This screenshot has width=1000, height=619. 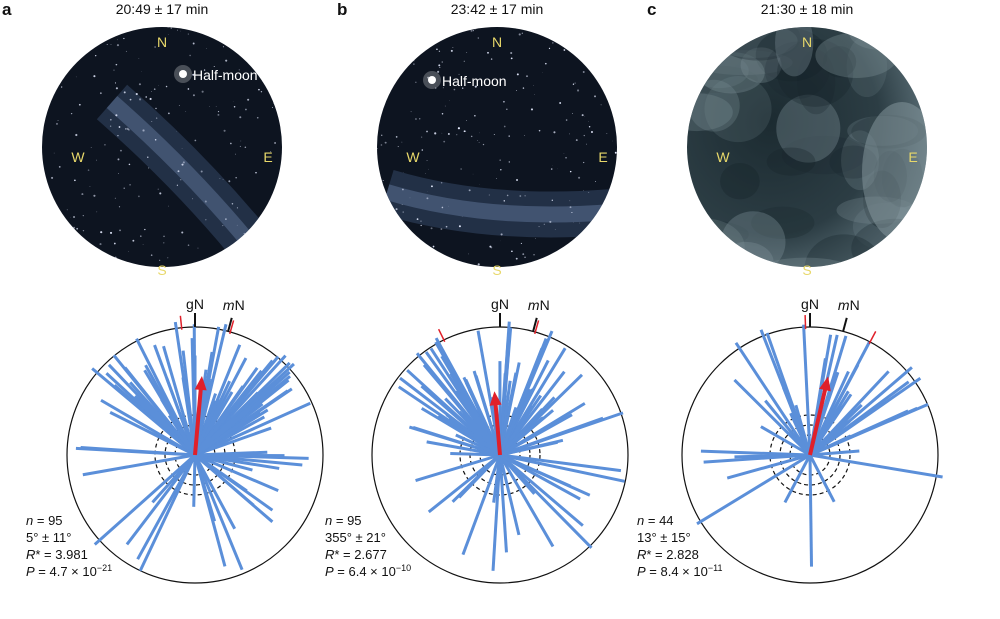 I want to click on sky-image: Half-moon N S W E, so click(x=162, y=152).